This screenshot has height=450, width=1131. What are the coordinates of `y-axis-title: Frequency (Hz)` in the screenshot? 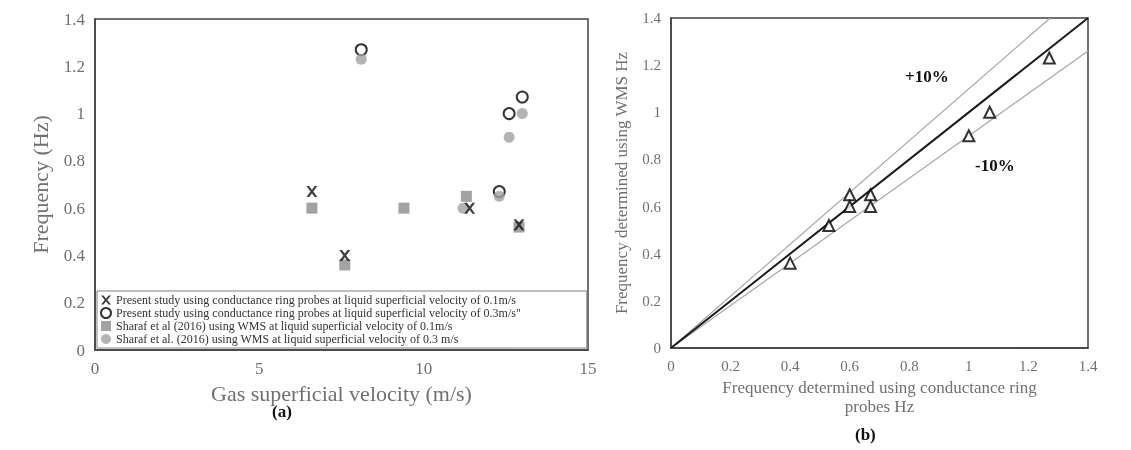 It's located at (41, 184).